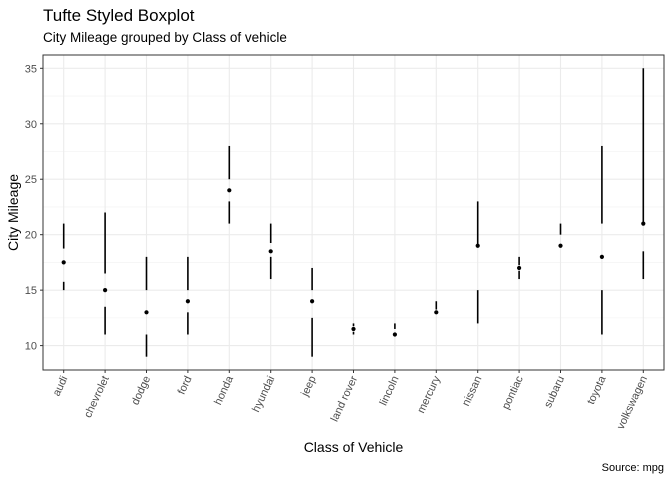 The width and height of the screenshot is (672, 480). Describe the element at coordinates (185, 385) in the screenshot. I see `x-tick-label: ford` at that location.